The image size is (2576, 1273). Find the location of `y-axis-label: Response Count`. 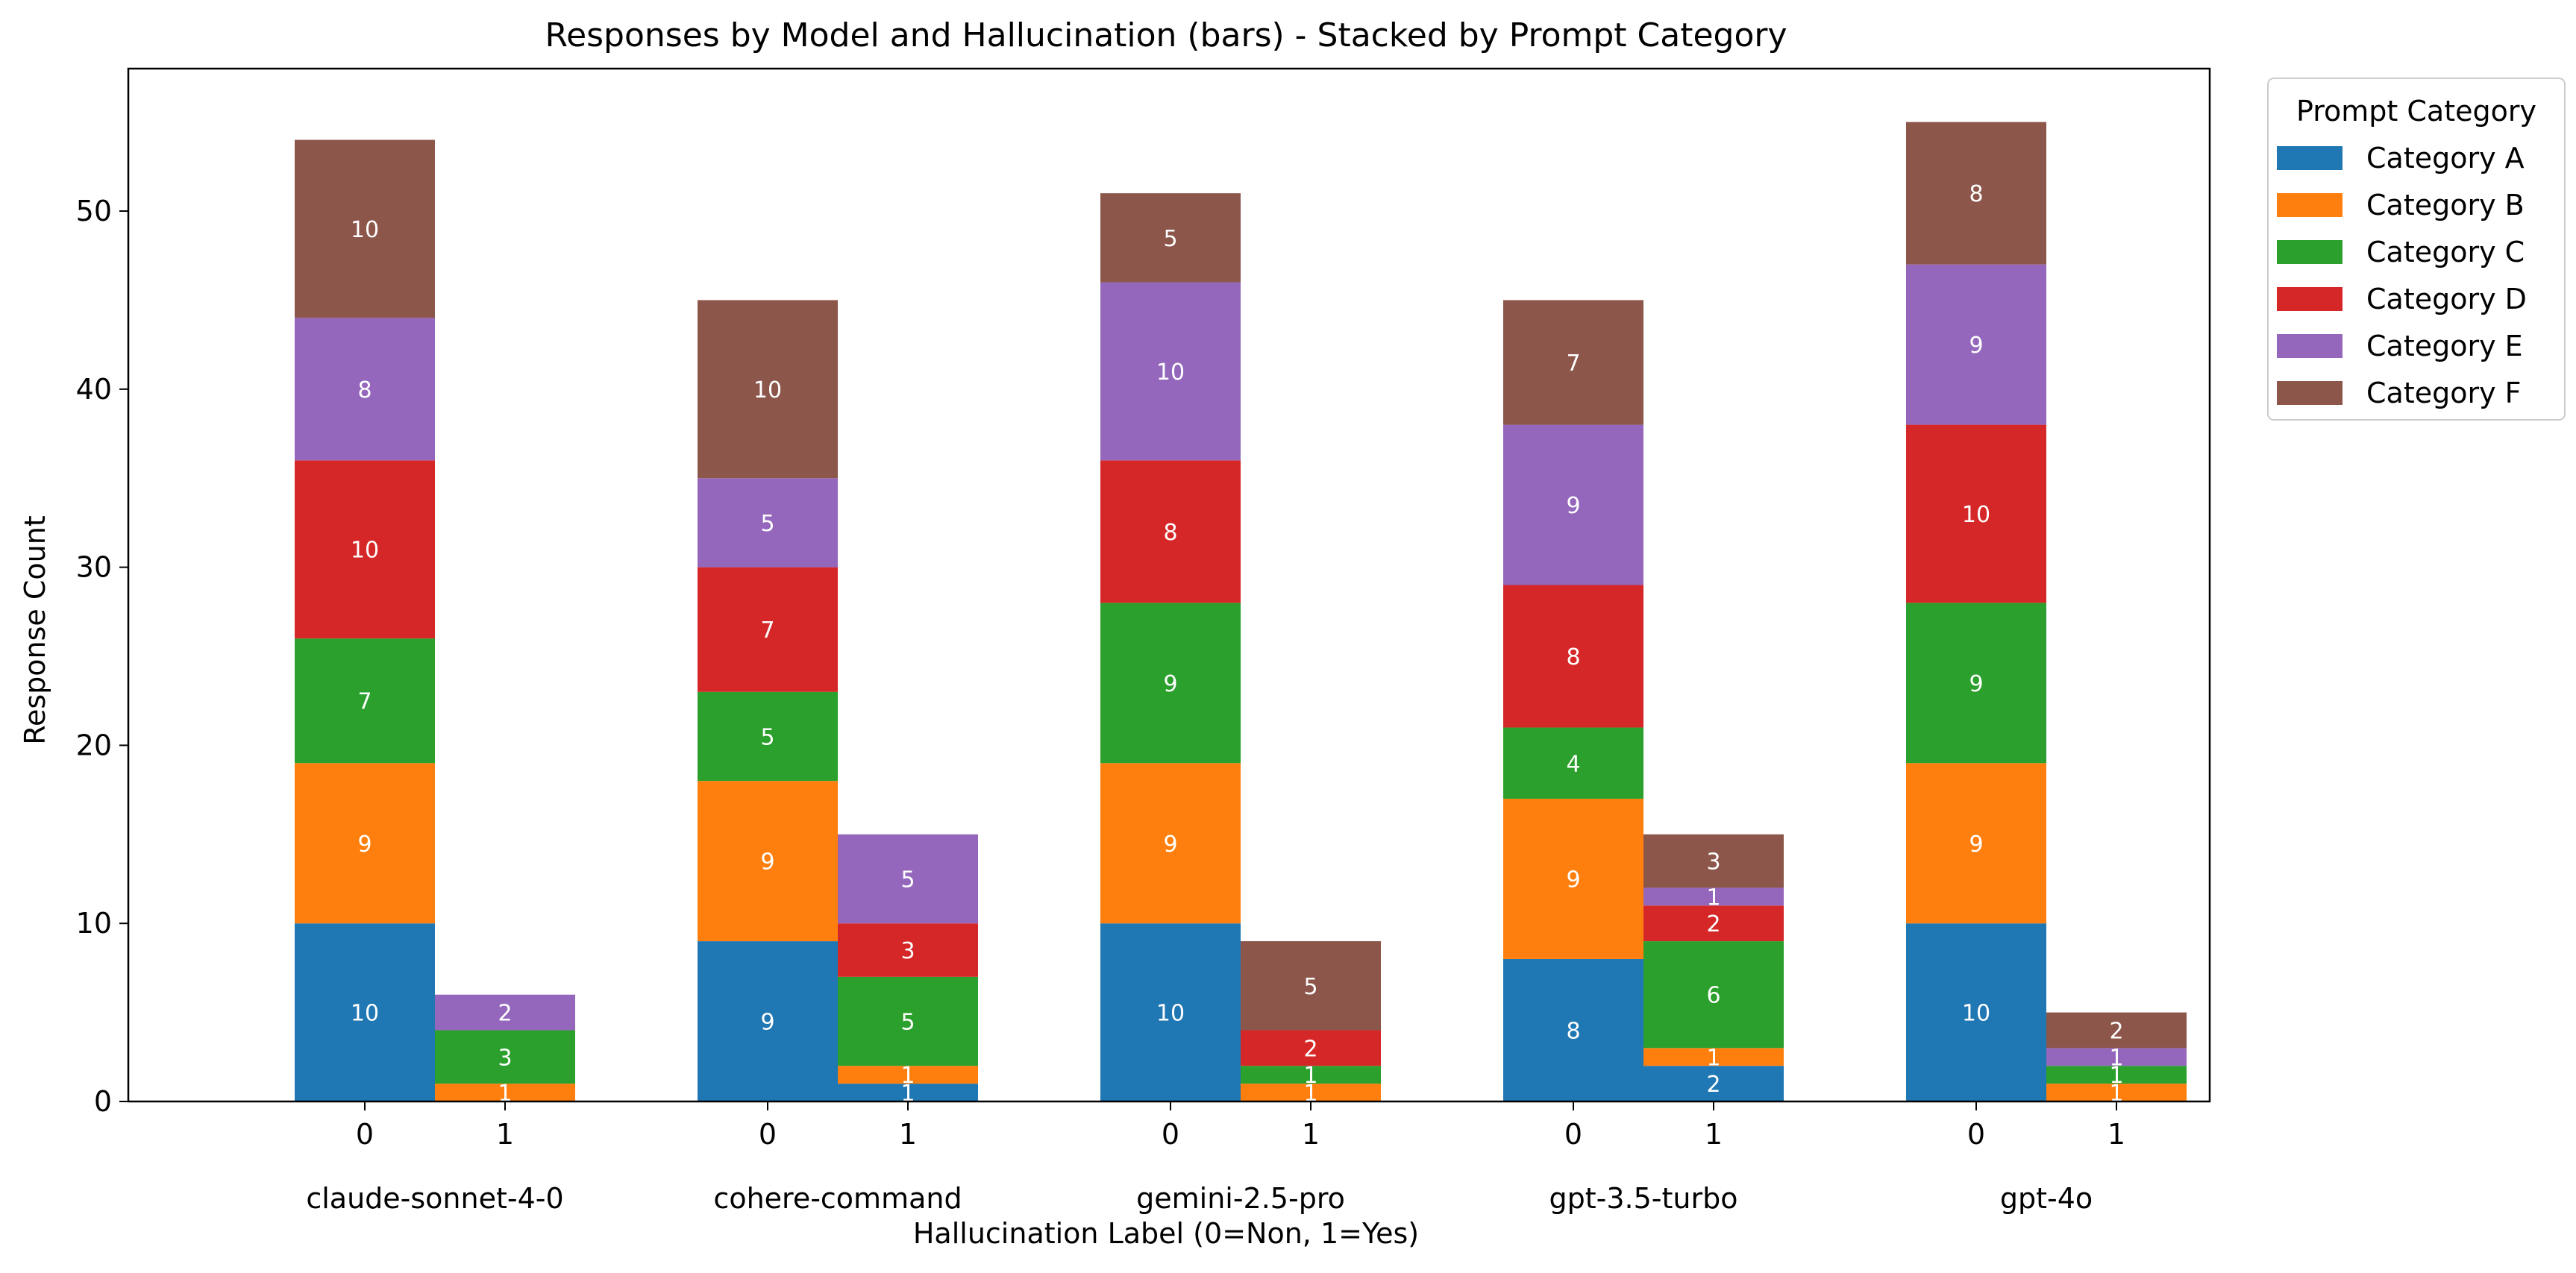

y-axis-label: Response Count is located at coordinates (35, 629).